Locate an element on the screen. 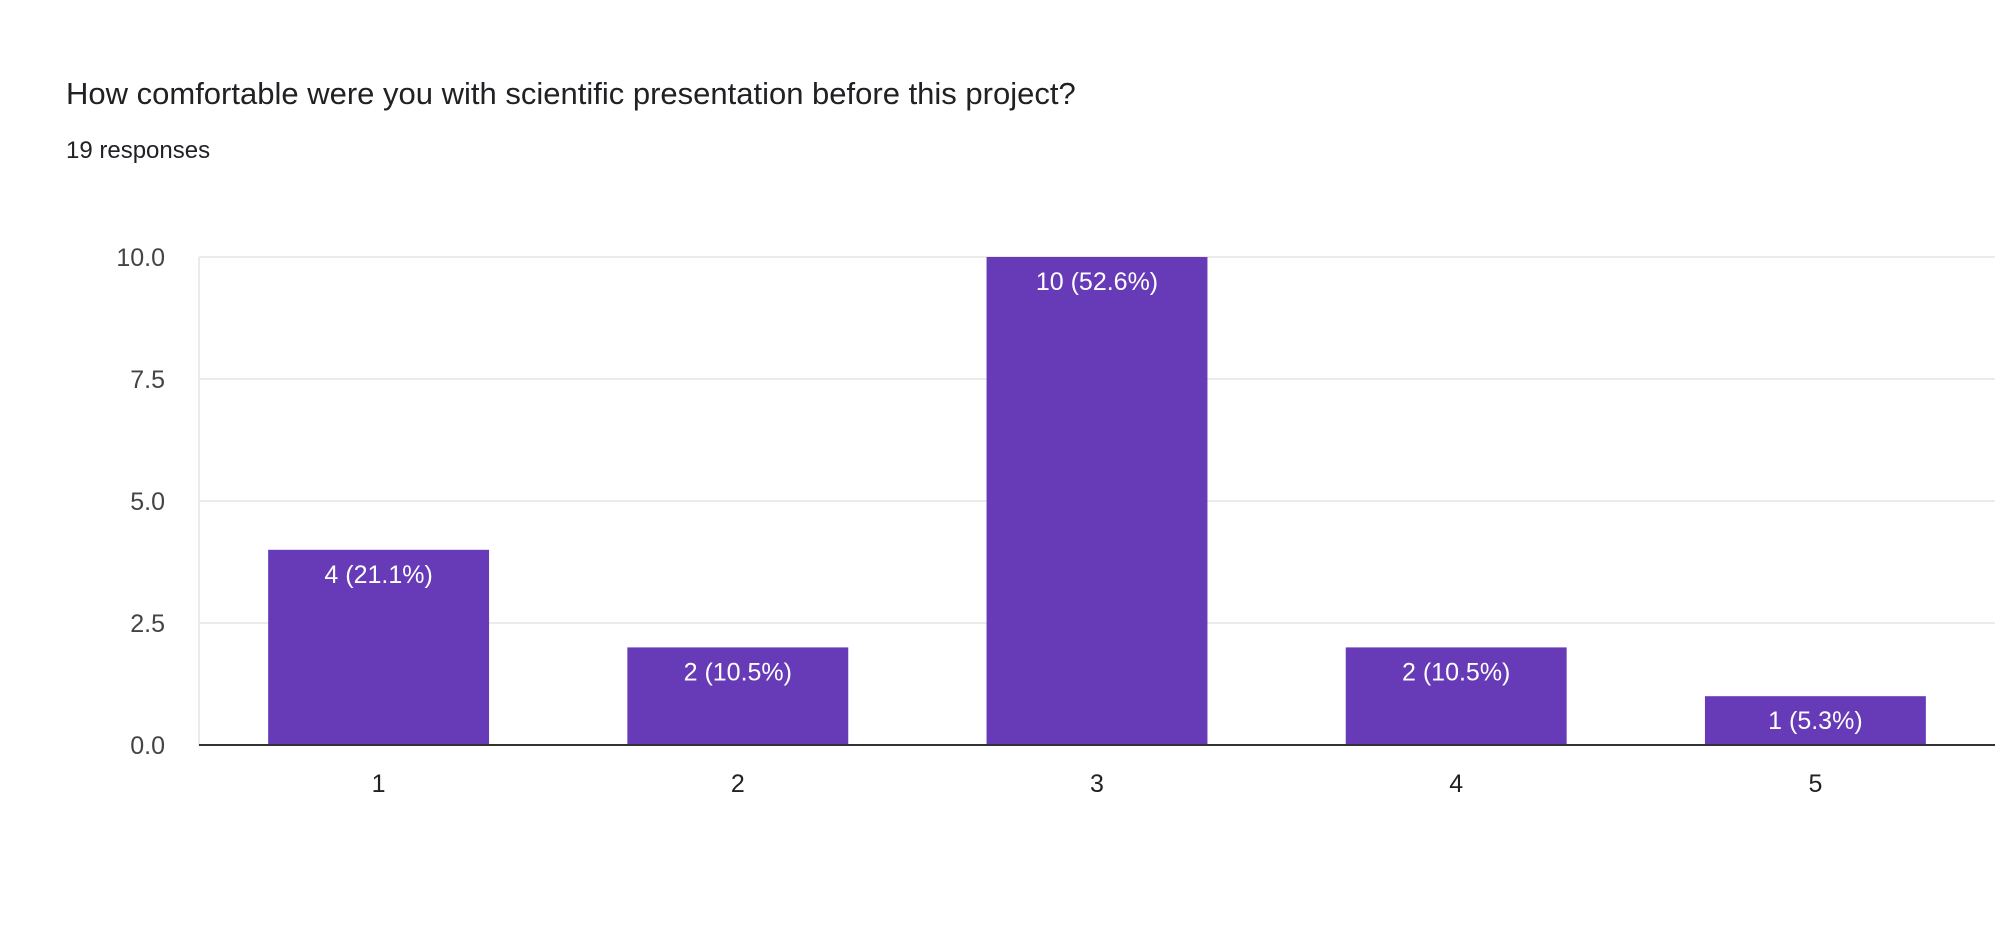  data-label-5: 1 (5.3%) is located at coordinates (1815, 721).